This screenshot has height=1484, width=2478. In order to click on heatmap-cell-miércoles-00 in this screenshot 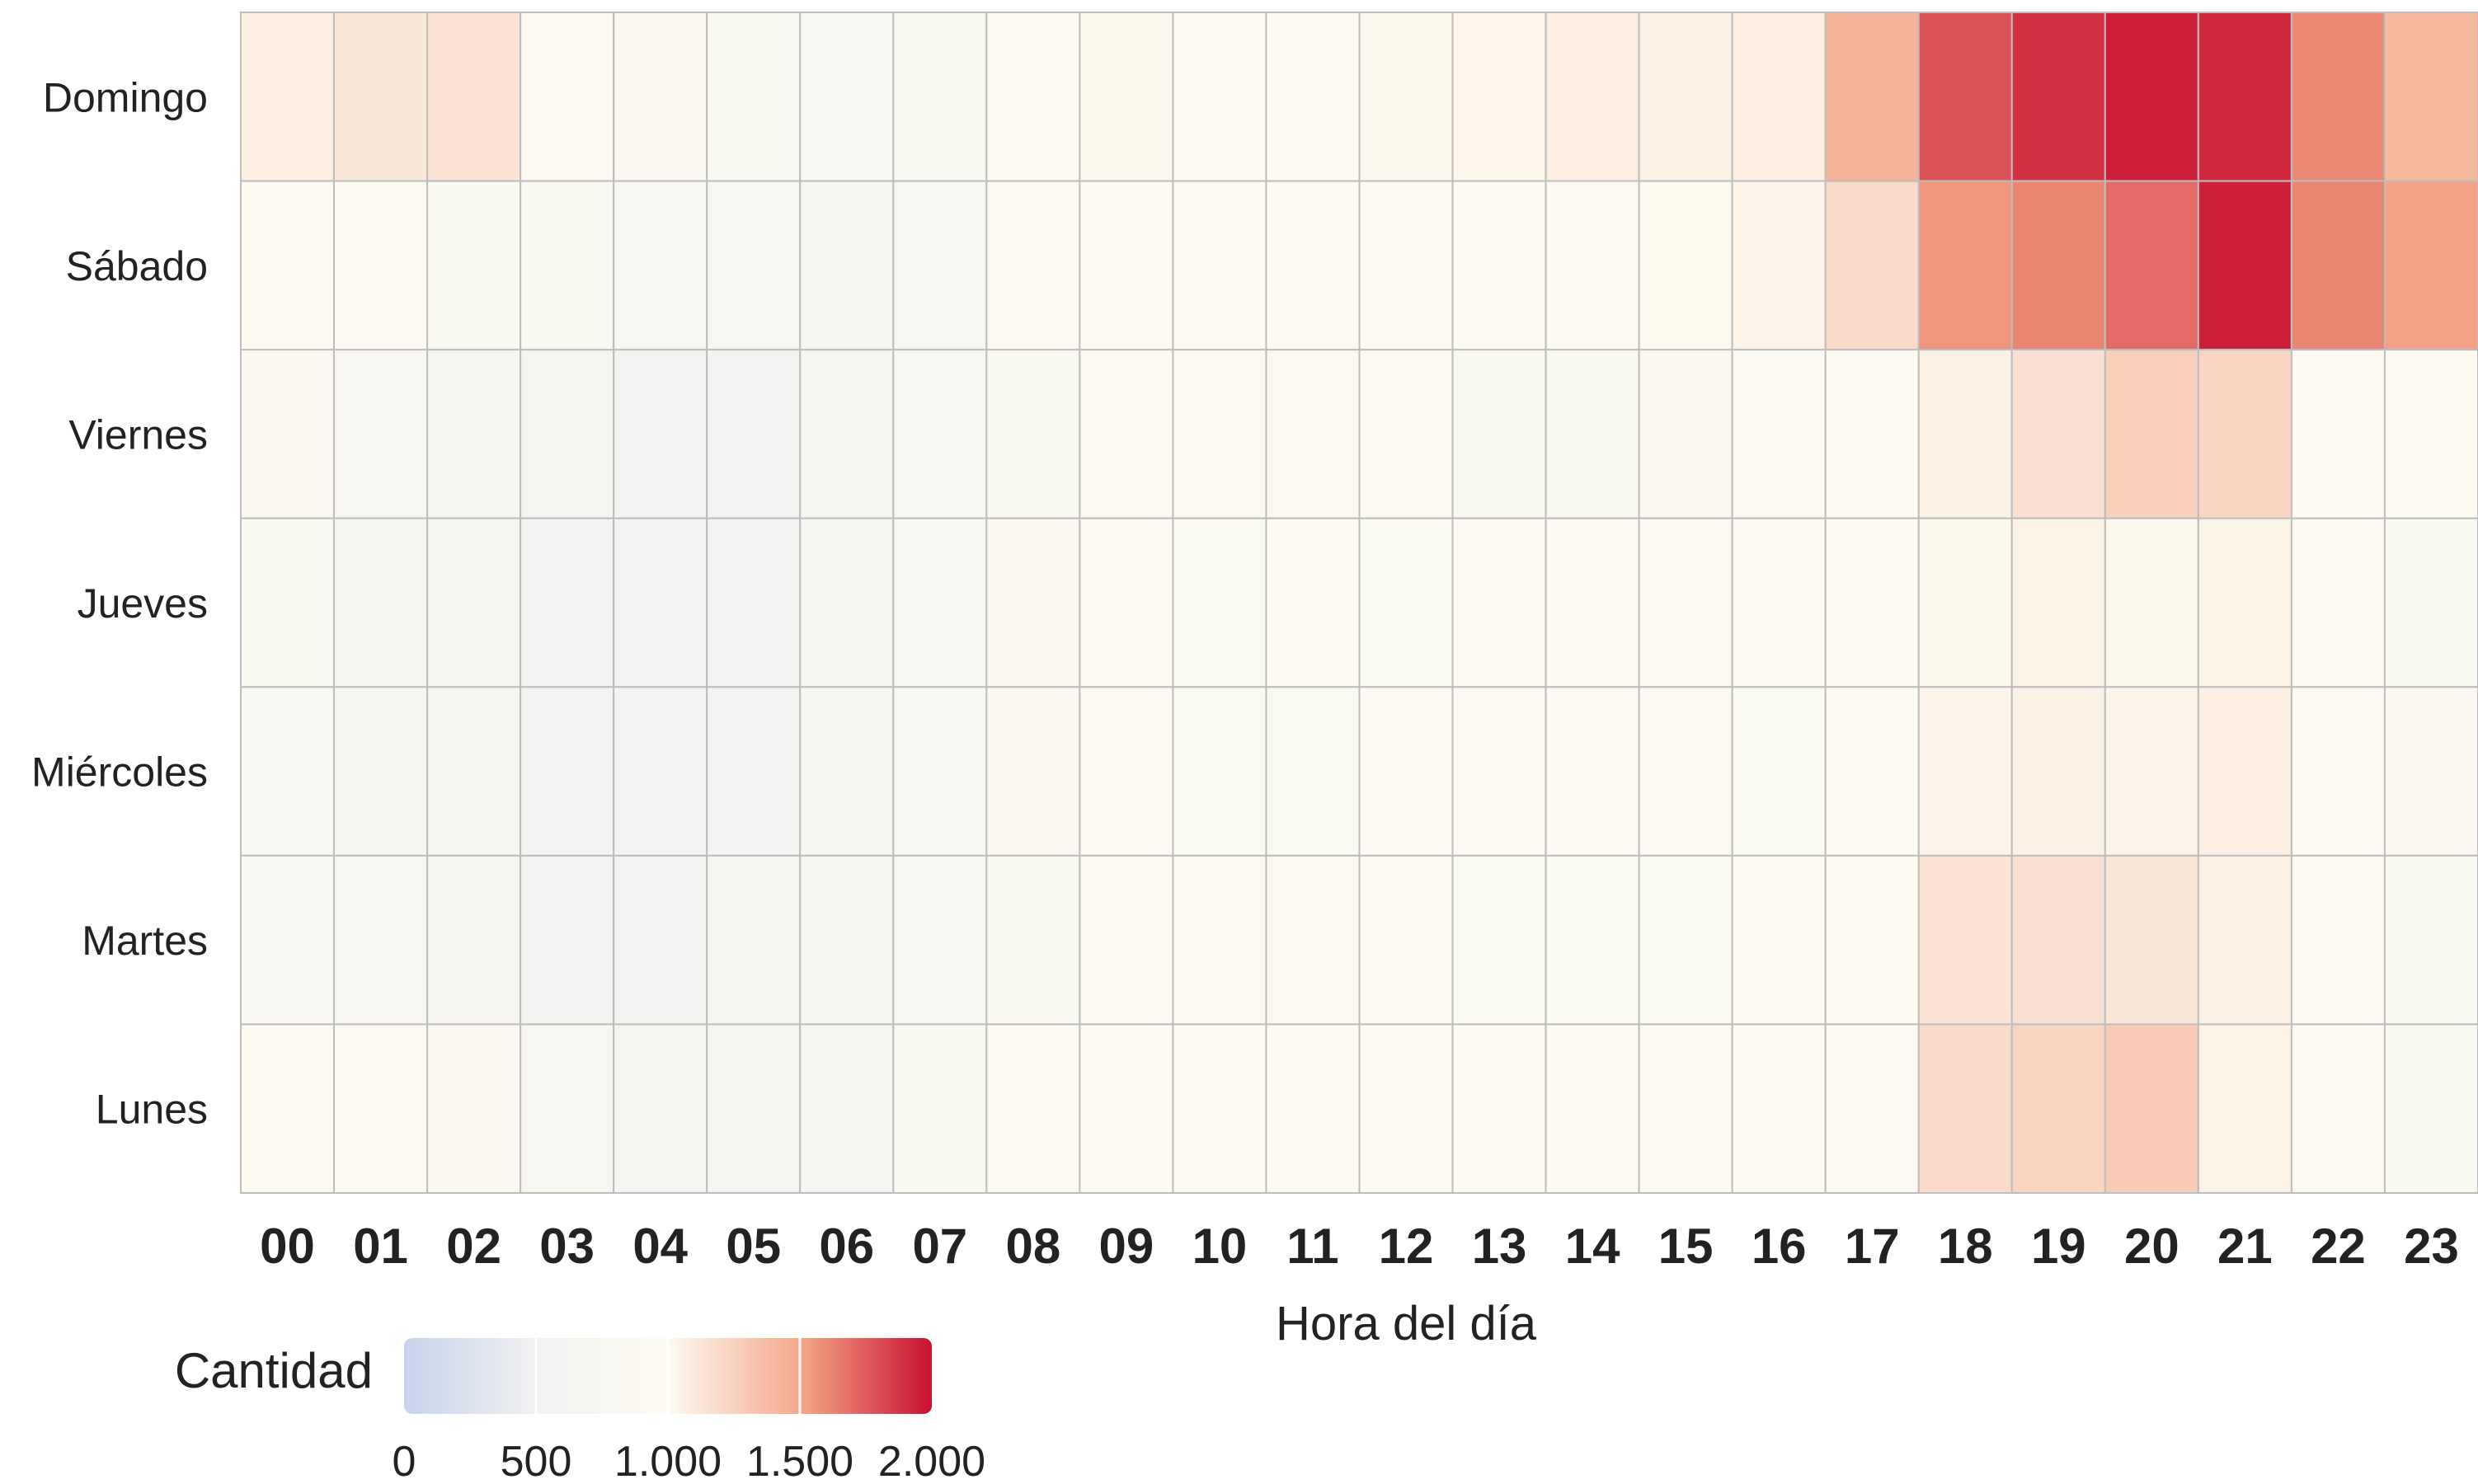, I will do `click(288, 771)`.